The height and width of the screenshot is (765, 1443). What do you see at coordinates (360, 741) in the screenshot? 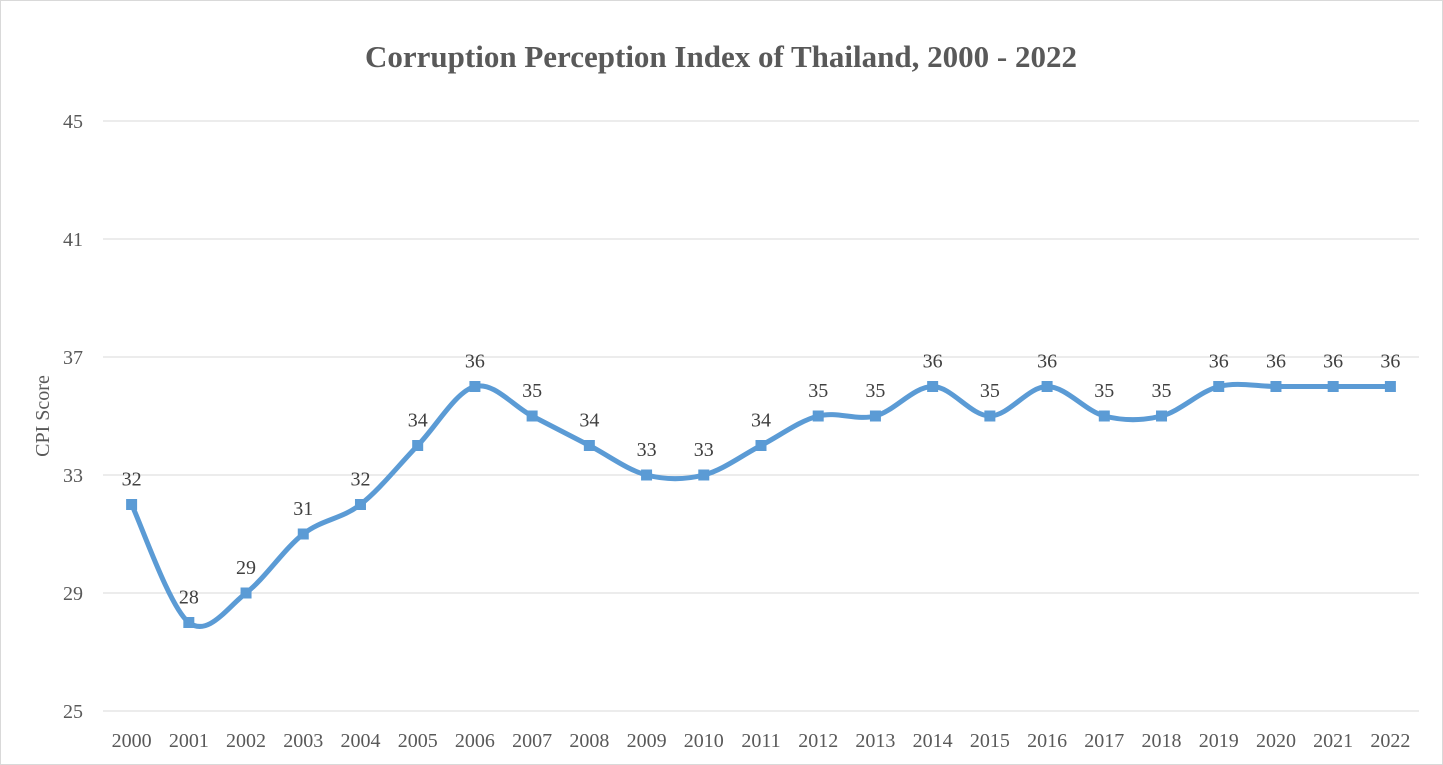
I see `x-tick-label: 2004` at bounding box center [360, 741].